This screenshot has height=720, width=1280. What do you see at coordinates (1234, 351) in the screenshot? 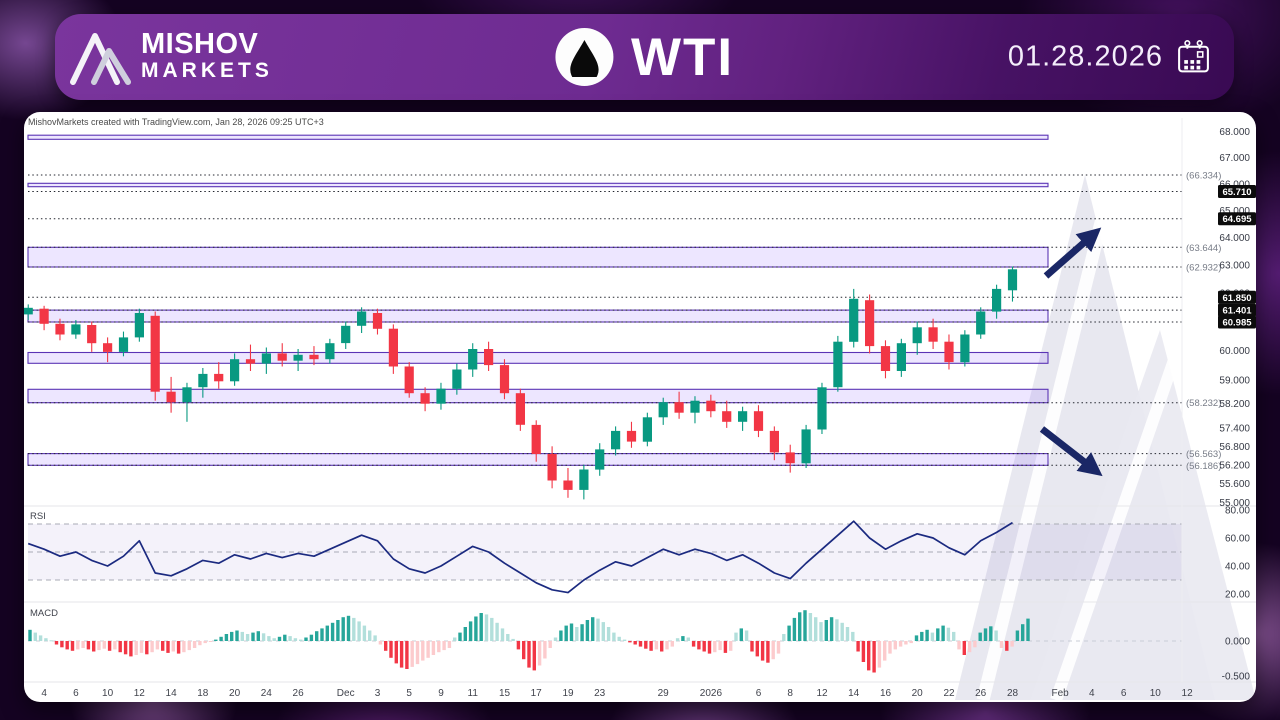
I see `svg-text: 60.000` at bounding box center [1234, 351].